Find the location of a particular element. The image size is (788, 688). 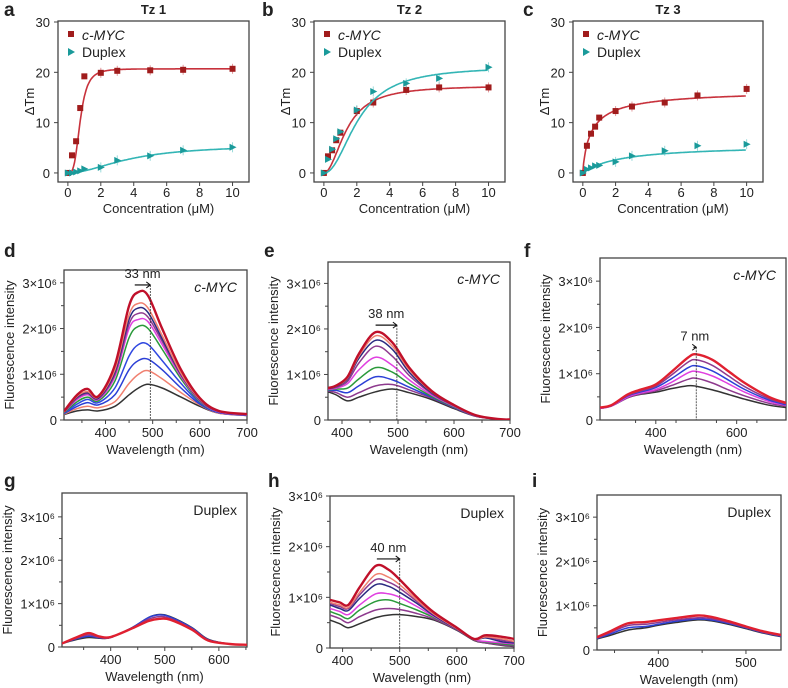

x-tick-label: 700 is located at coordinates (247, 432).